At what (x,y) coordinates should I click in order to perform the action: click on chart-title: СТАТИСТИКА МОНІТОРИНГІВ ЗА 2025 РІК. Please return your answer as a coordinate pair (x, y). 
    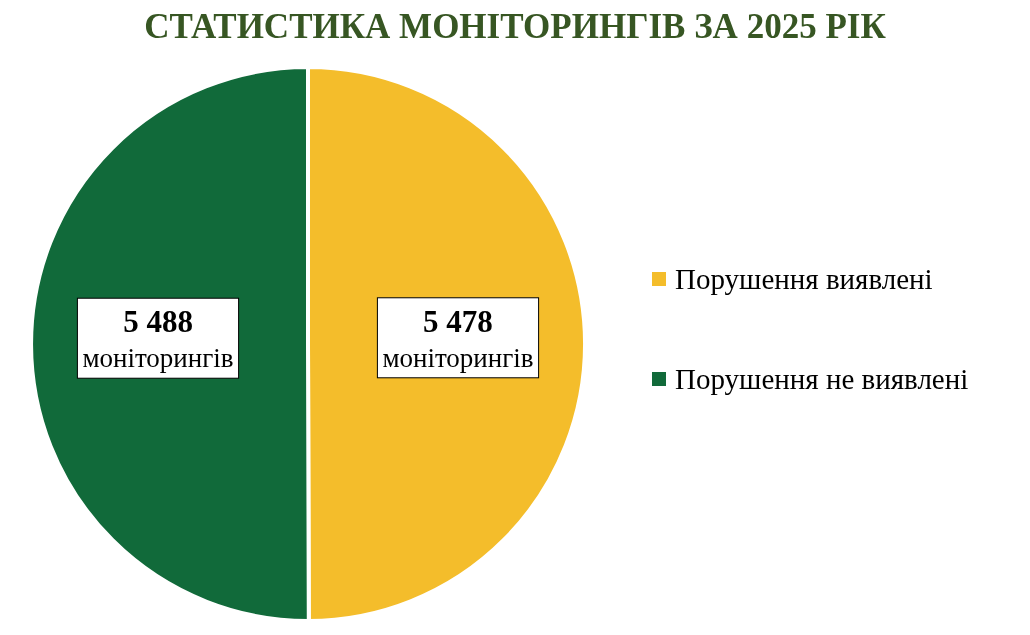
    Looking at the image, I should click on (515, 26).